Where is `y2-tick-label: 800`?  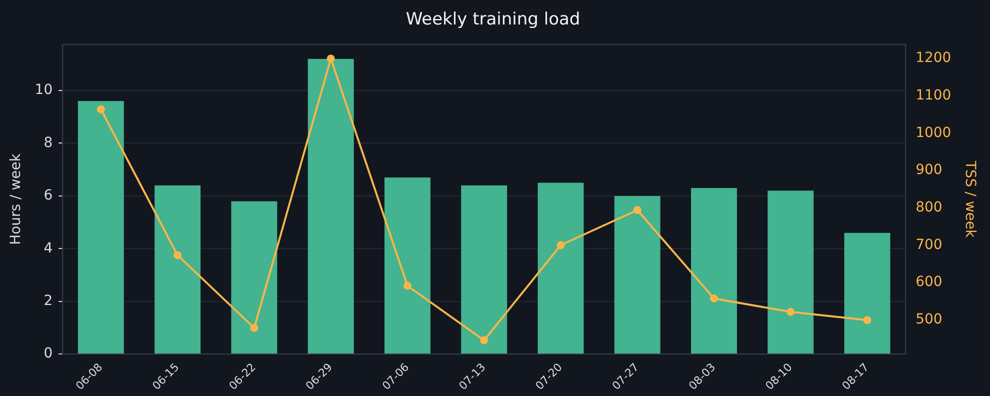
y2-tick-label: 800 is located at coordinates (929, 207).